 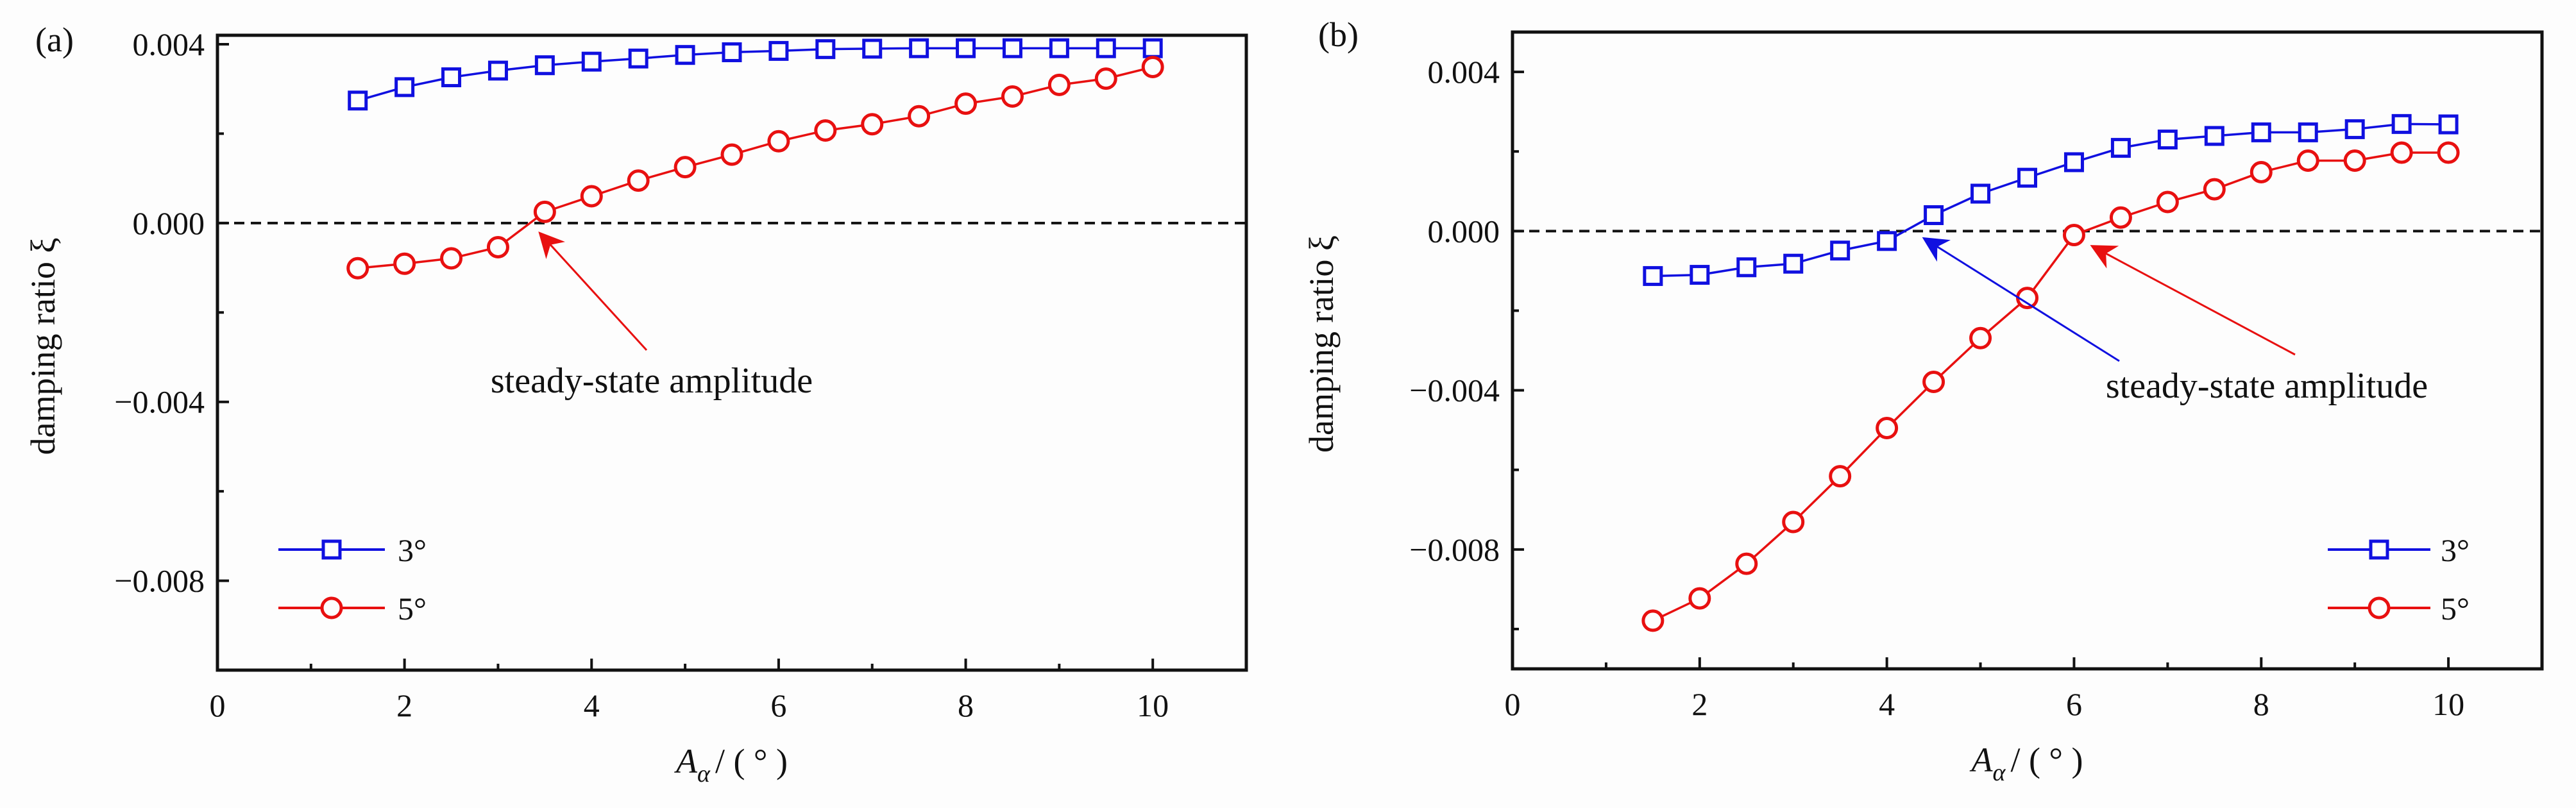 What do you see at coordinates (2021, 300) in the screenshot?
I see `annotation-arrow-blue` at bounding box center [2021, 300].